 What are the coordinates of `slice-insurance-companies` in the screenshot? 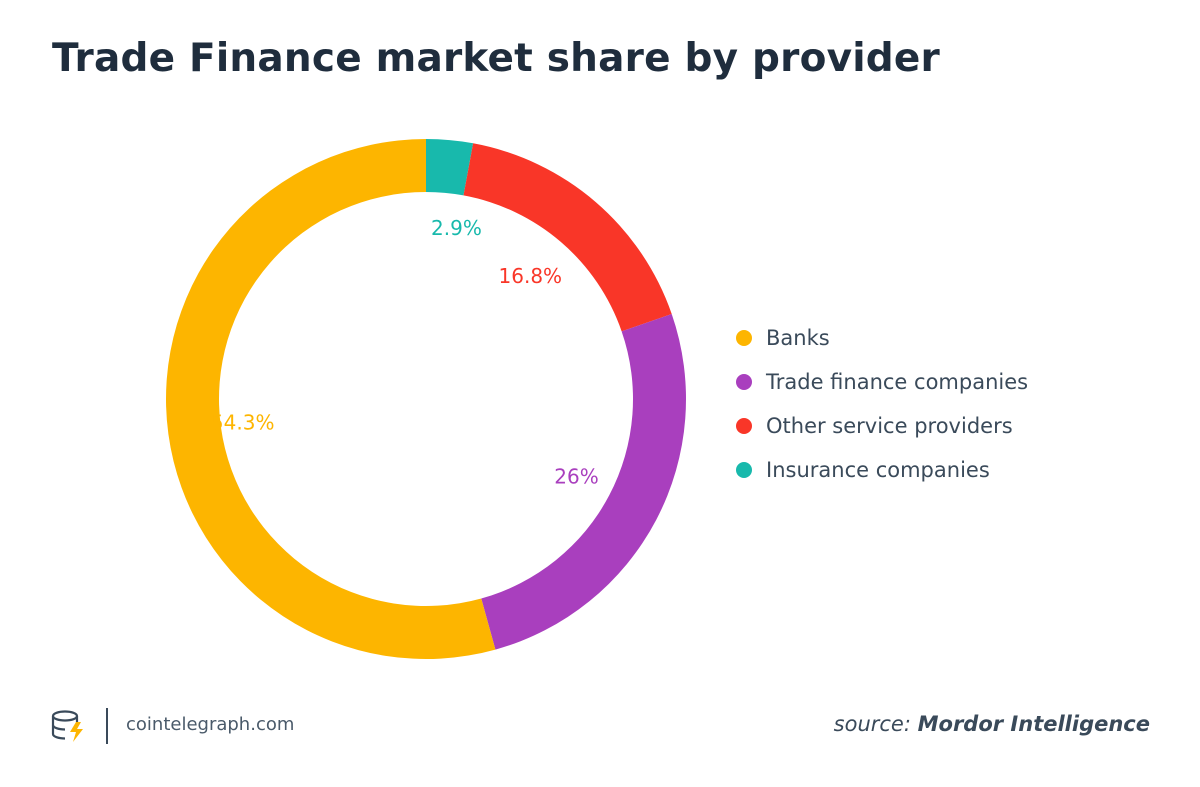 It's located at (450, 167).